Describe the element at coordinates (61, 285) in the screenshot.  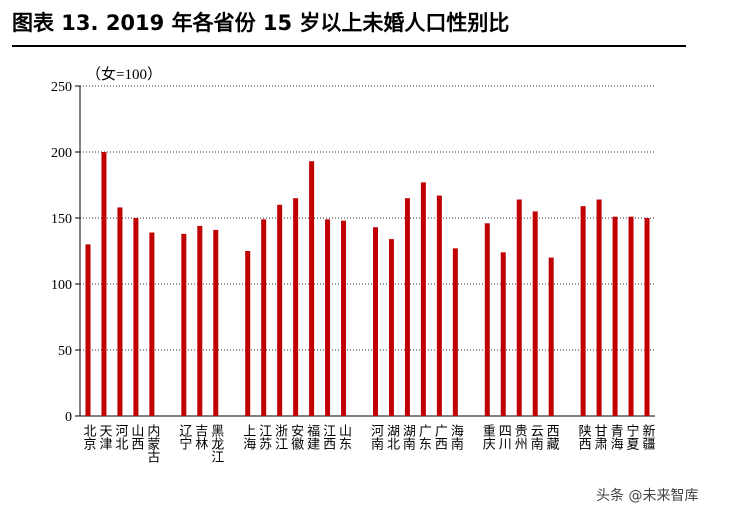
I see `y-tick-label: 100` at that location.